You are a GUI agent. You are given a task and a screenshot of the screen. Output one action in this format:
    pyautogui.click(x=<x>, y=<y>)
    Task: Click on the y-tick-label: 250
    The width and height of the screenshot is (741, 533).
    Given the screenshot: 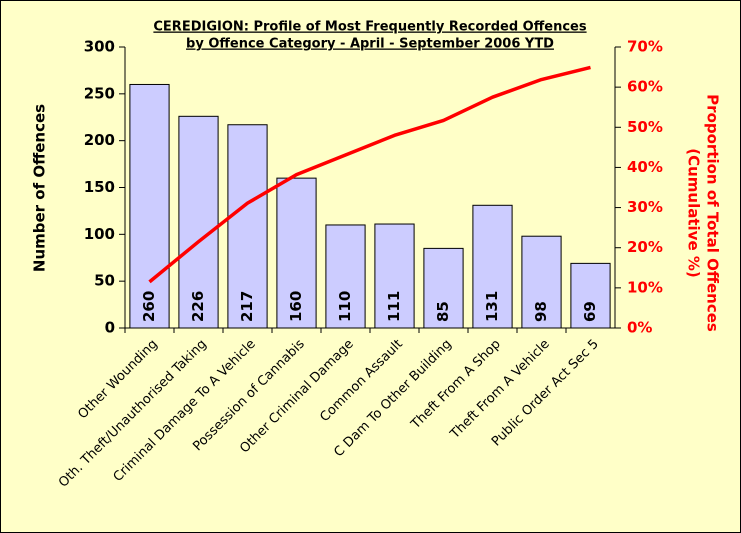 What is the action you would take?
    pyautogui.click(x=99, y=93)
    